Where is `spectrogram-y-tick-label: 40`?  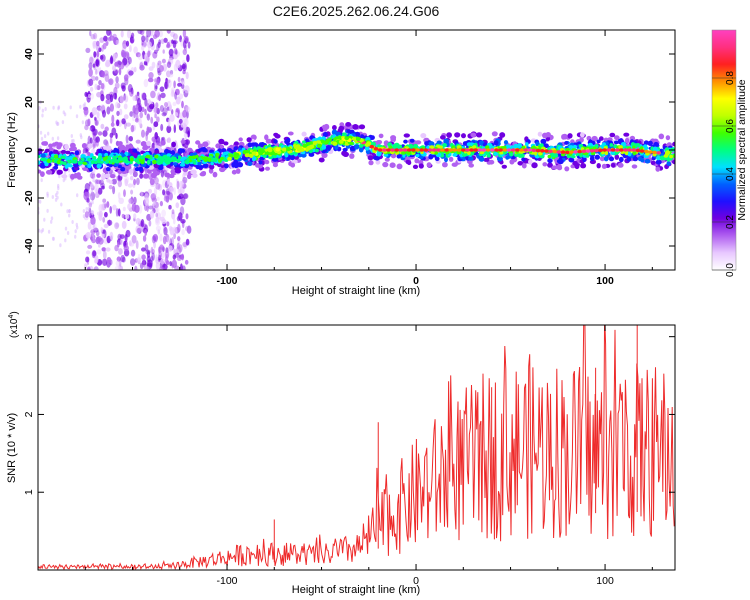
spectrogram-y-tick-label: 40 is located at coordinates (29, 54).